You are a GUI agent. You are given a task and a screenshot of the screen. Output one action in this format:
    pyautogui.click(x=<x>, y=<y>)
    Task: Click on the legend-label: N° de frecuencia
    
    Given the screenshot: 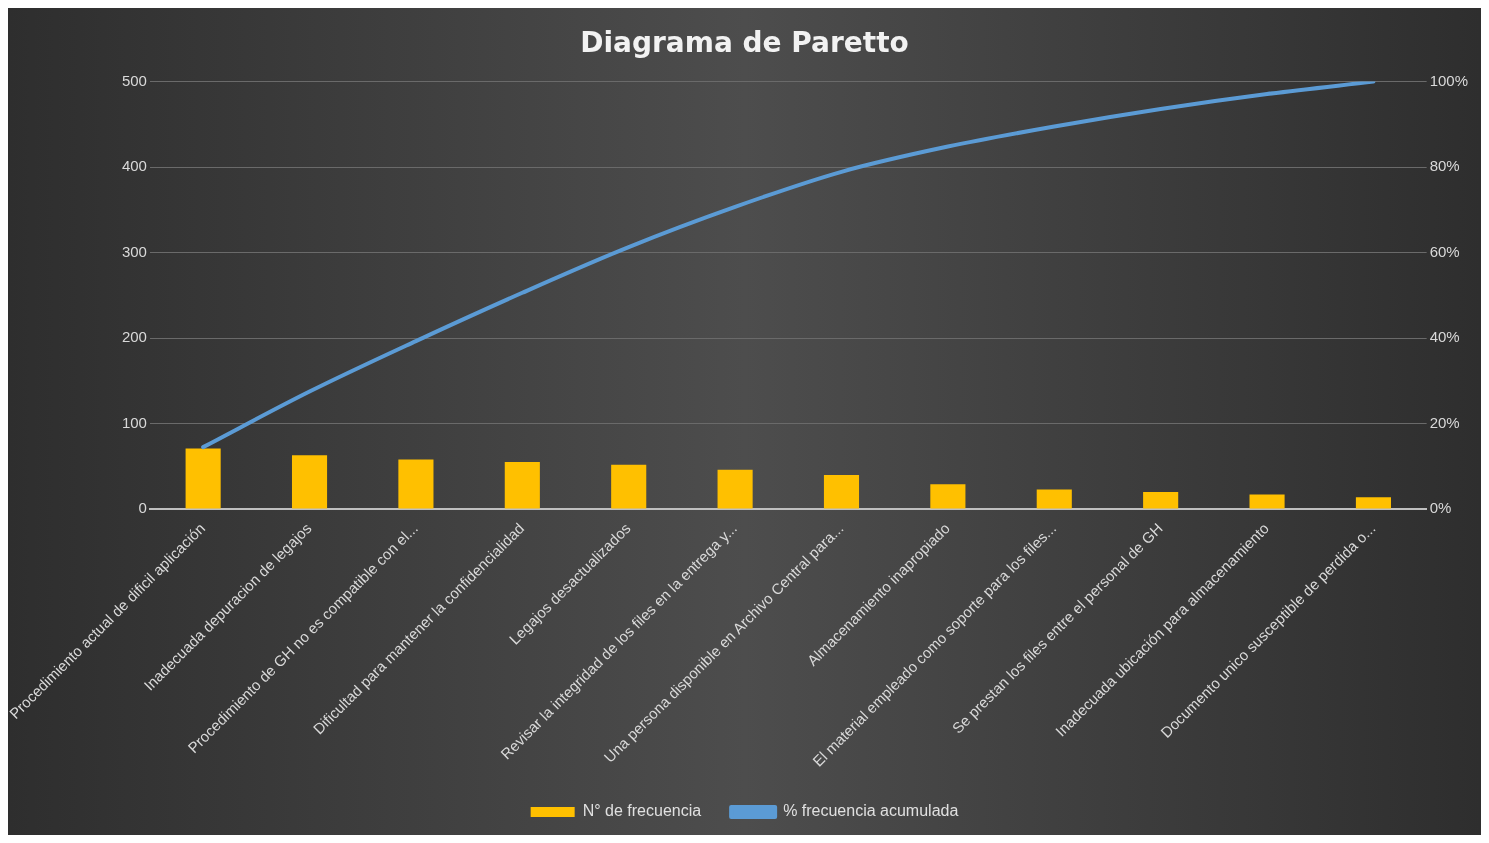 What is the action you would take?
    pyautogui.click(x=642, y=811)
    